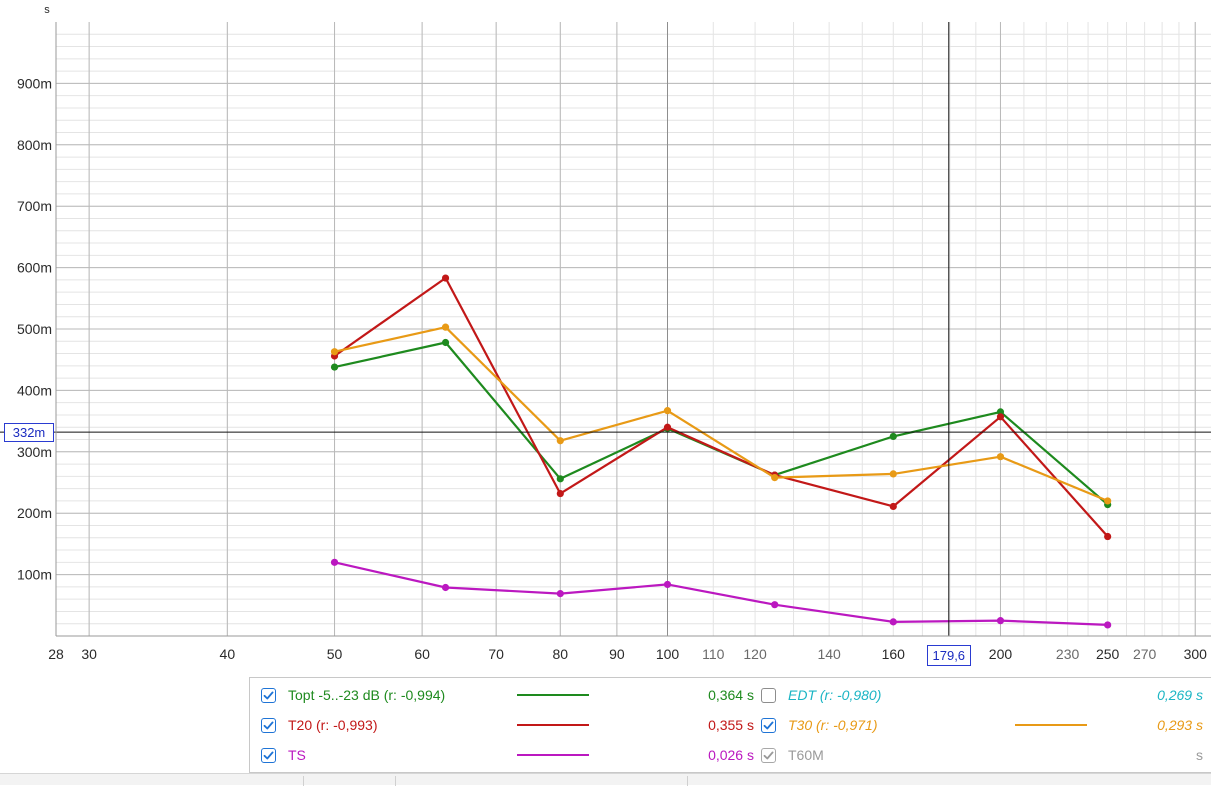 The height and width of the screenshot is (786, 1211). Describe the element at coordinates (496, 654) in the screenshot. I see `x-tick-label: 70` at that location.